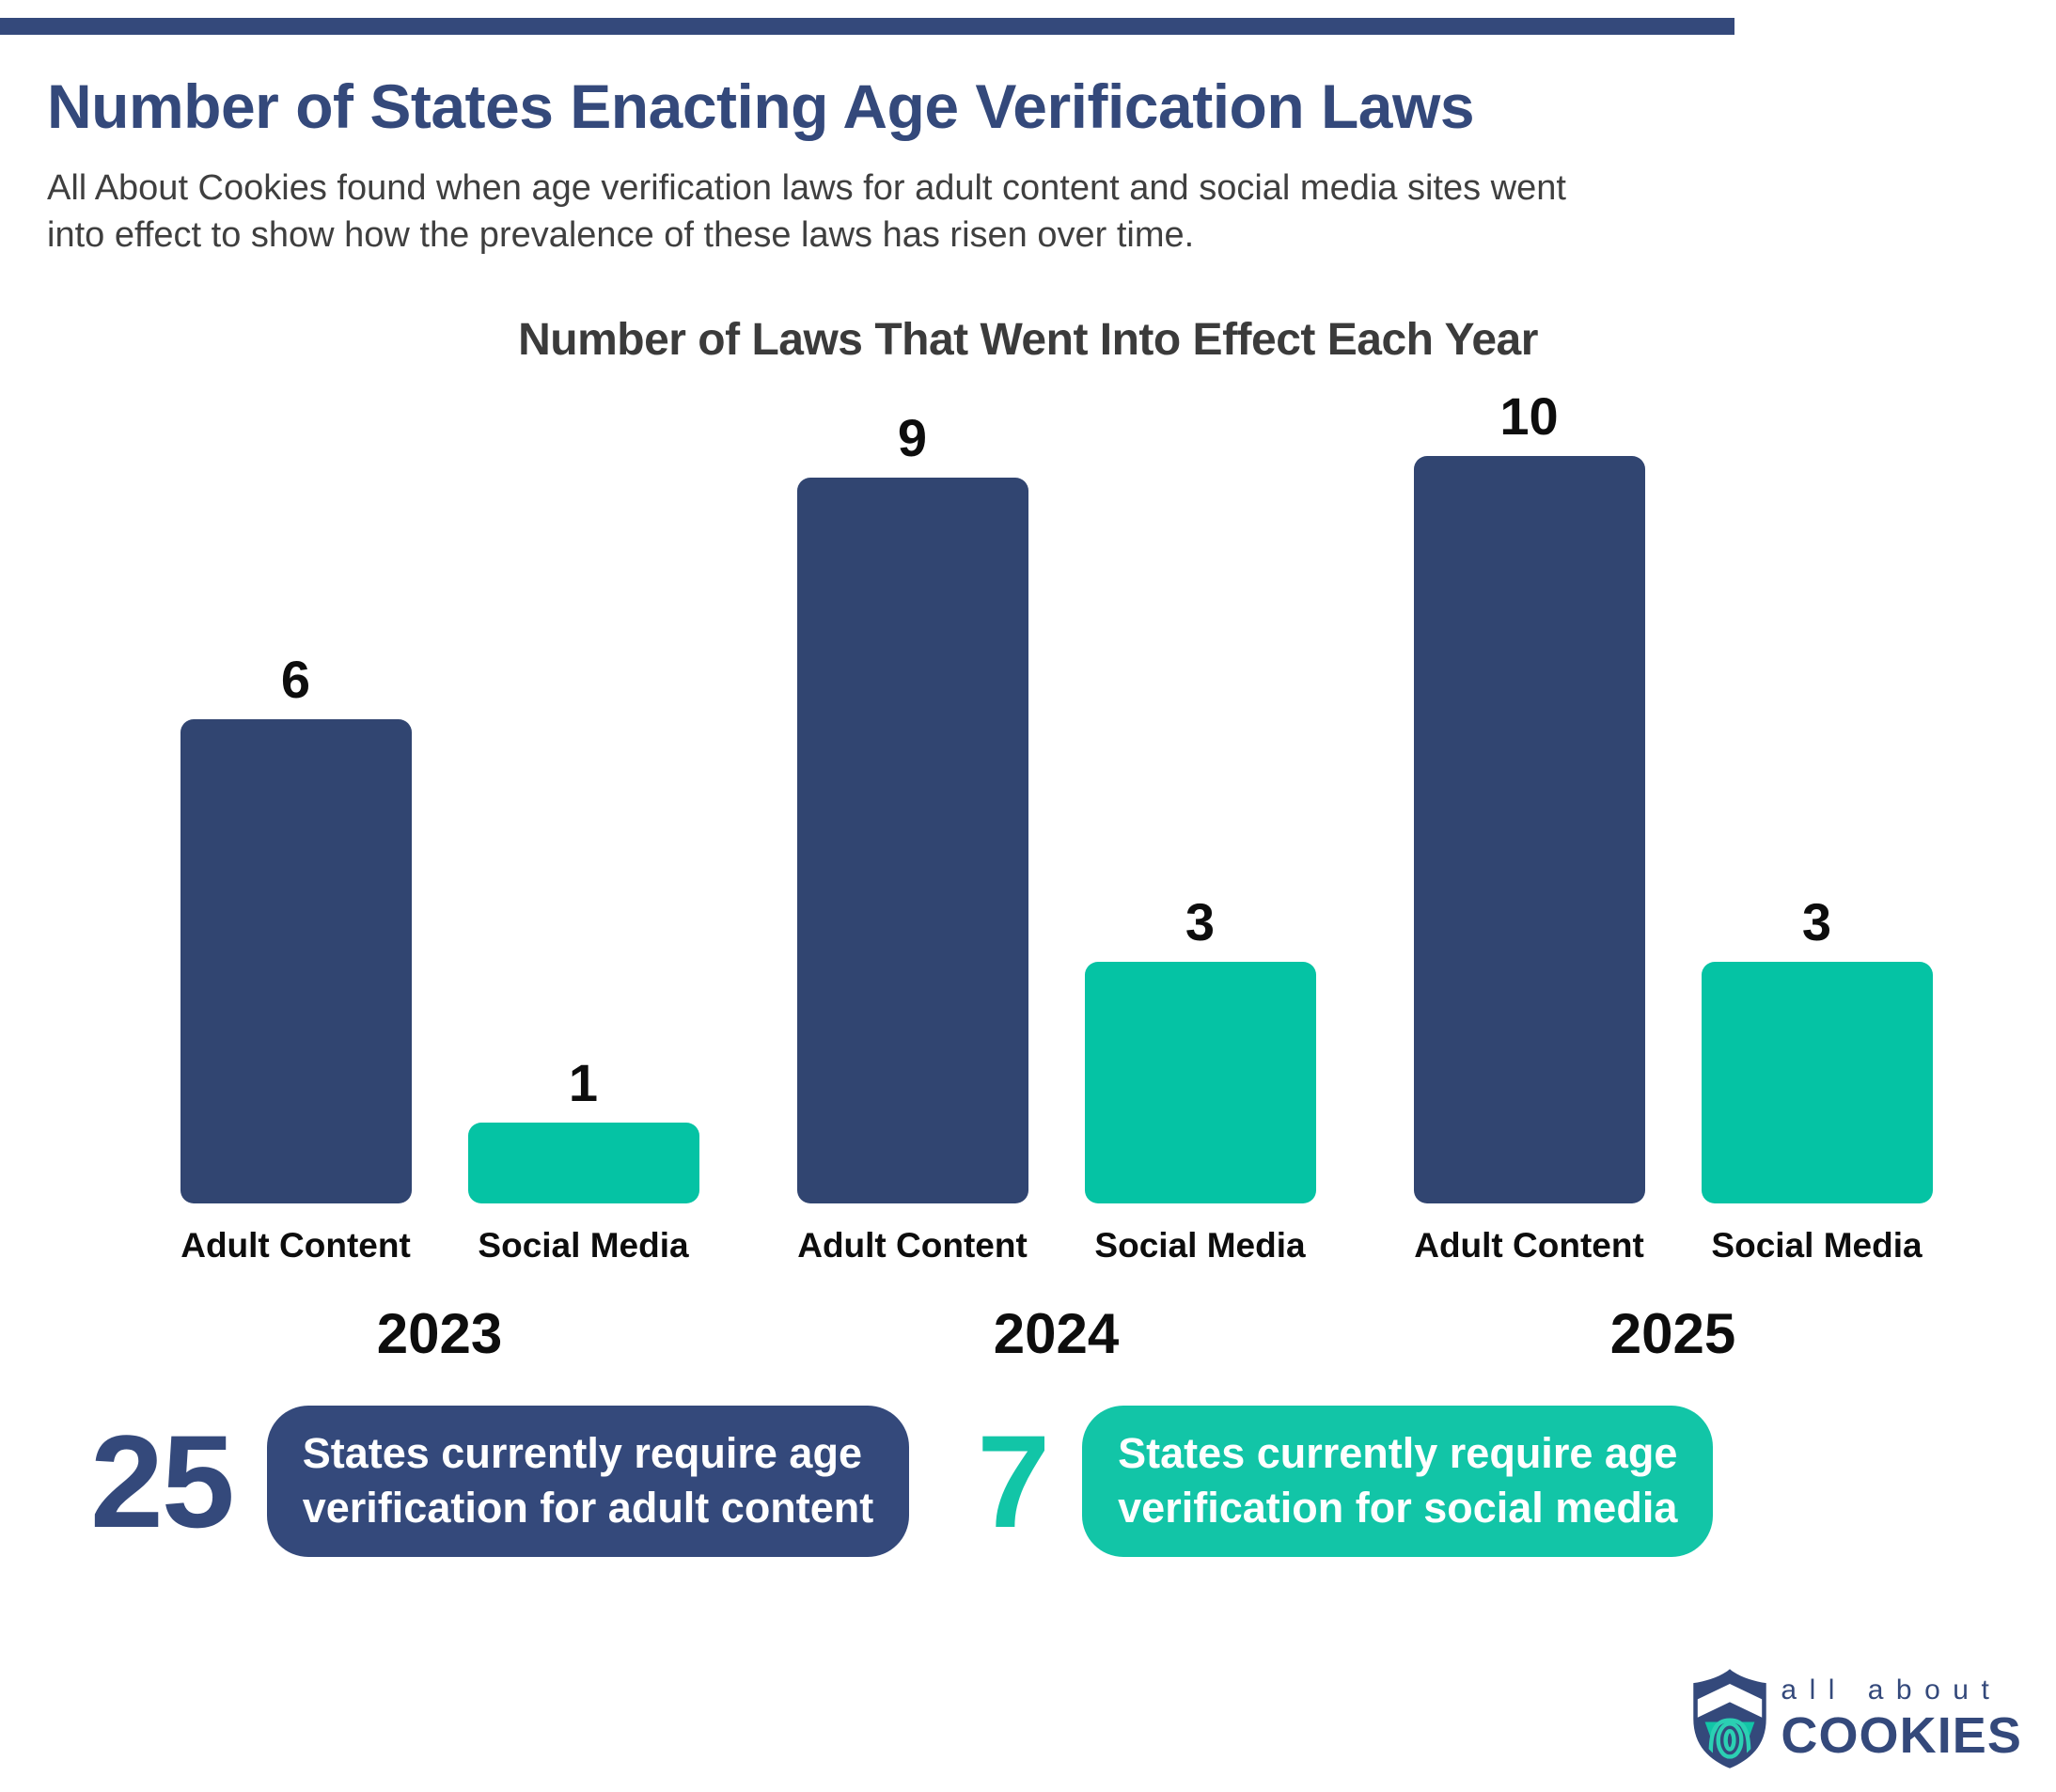 The image size is (2056, 1792). I want to click on shield-fingerprint-icon, so click(1730, 1718).